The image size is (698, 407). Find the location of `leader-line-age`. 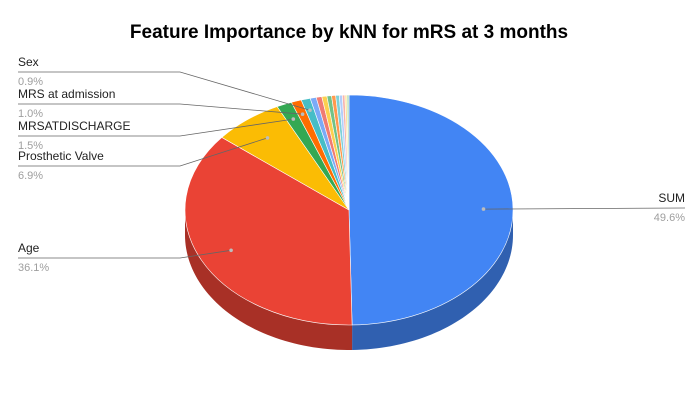

leader-line-age is located at coordinates (125, 254).